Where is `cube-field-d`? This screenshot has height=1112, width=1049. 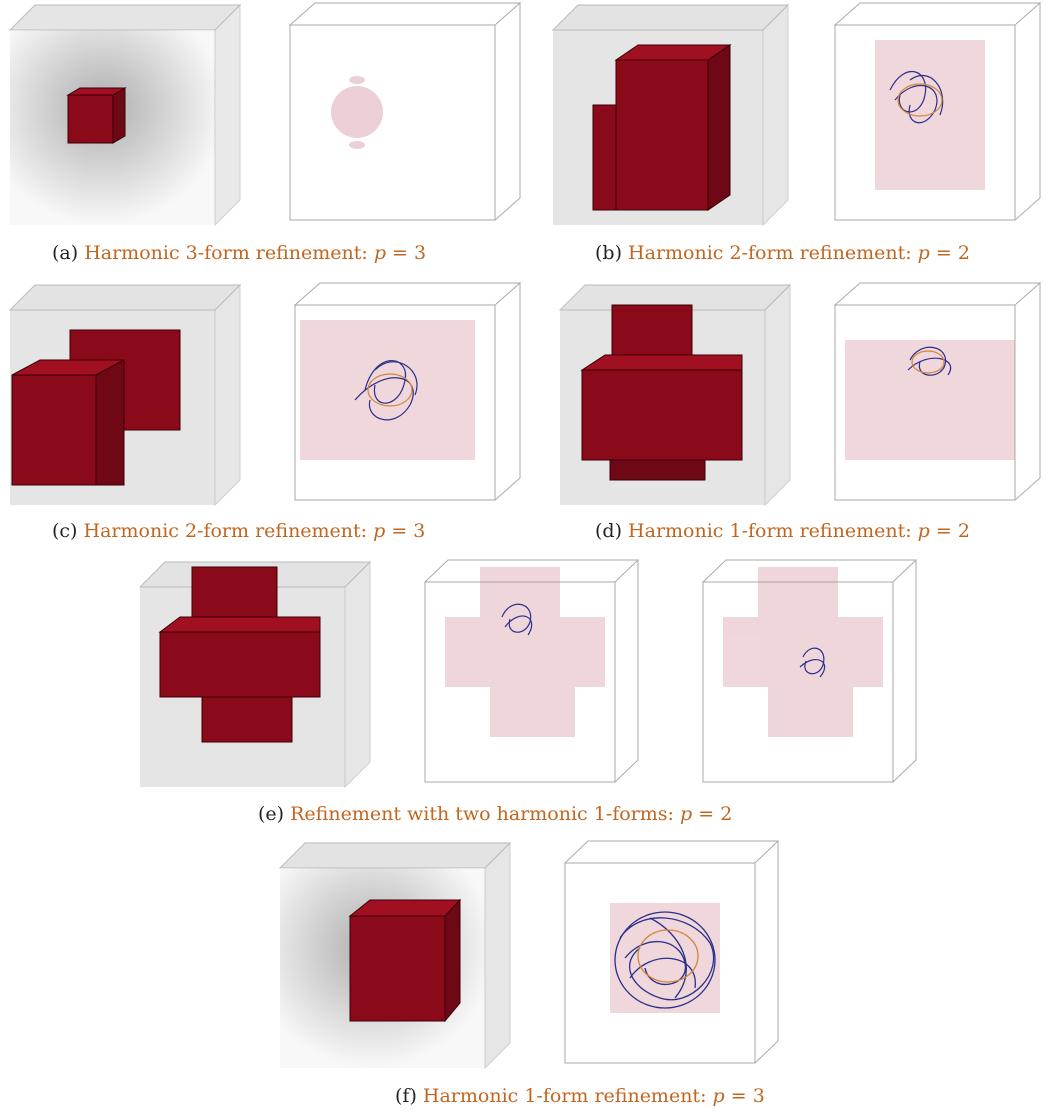 cube-field-d is located at coordinates (937, 391).